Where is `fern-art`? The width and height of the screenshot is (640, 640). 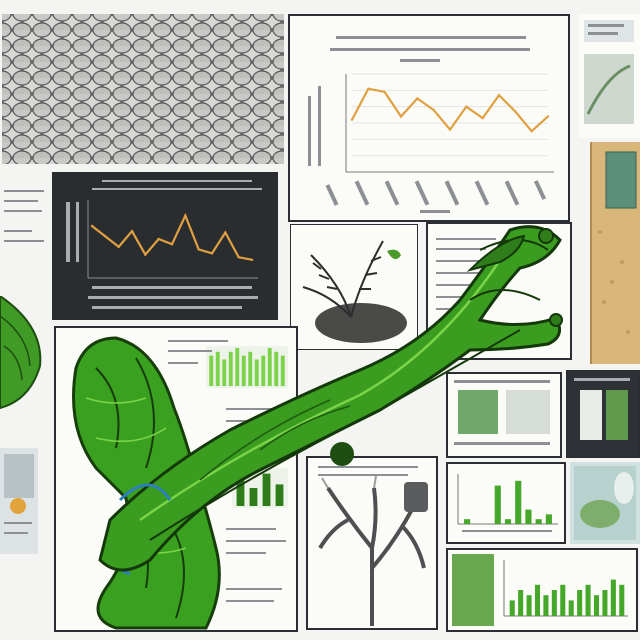
fern-art is located at coordinates (354, 291).